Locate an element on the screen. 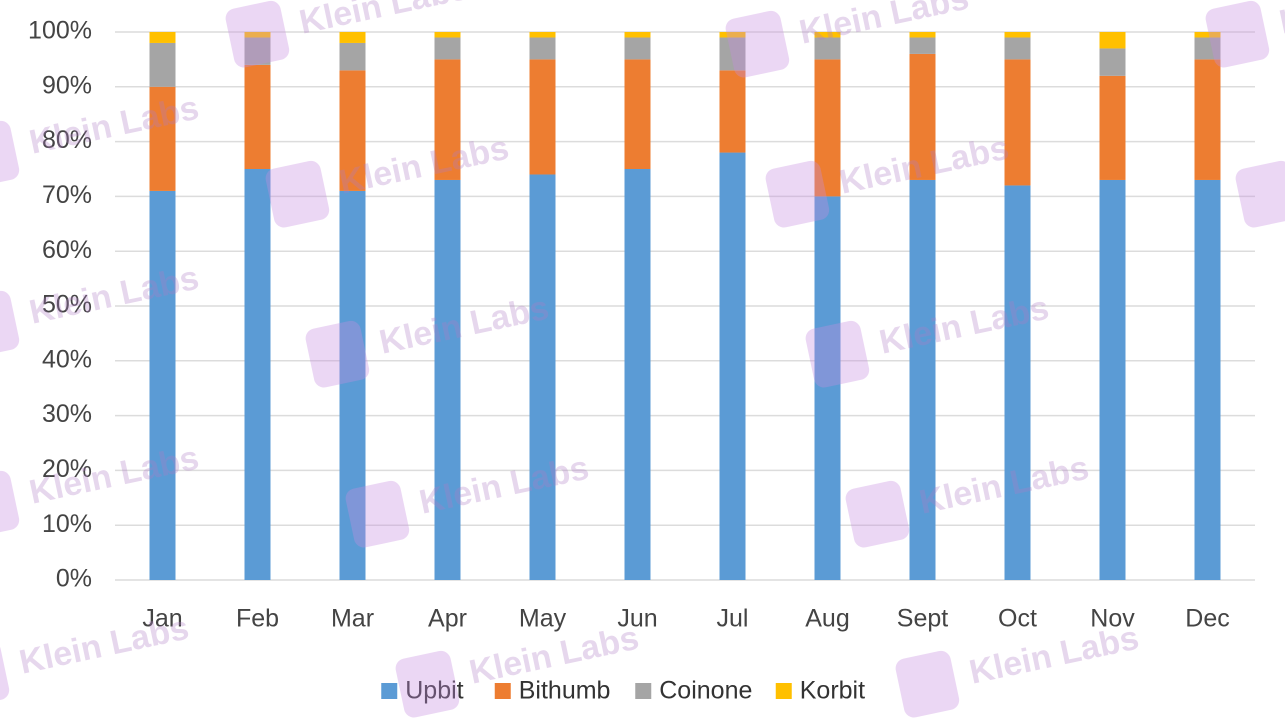  x-tick-label: Aug is located at coordinates (827, 619).